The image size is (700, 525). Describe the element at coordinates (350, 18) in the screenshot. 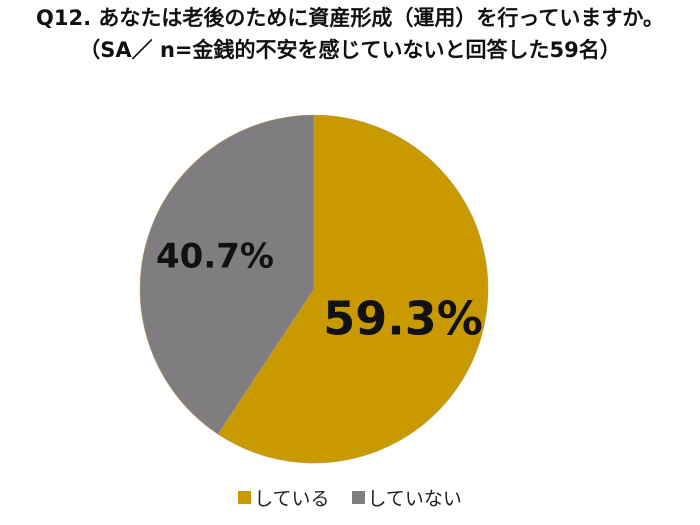

I see `chart-title: Q12. あなたは老後のために資産形成（運用）を行っていますか。` at that location.